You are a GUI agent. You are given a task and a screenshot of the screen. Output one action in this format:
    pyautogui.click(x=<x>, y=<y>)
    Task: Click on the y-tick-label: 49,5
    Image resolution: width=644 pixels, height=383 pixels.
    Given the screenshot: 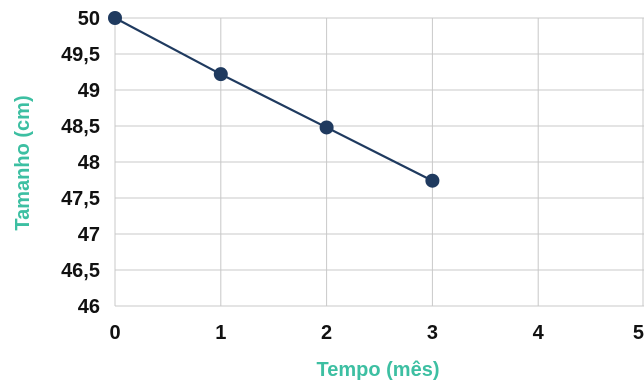 What is the action you would take?
    pyautogui.click(x=80, y=55)
    